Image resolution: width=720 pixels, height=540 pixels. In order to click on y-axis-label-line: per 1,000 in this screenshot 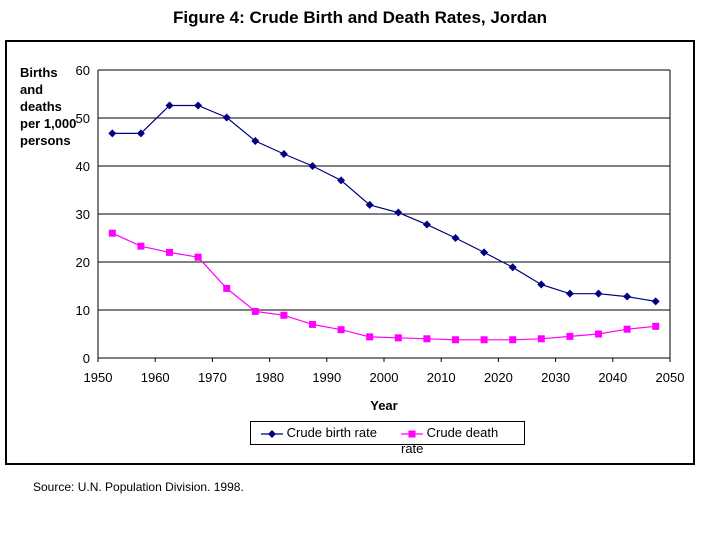, I will do `click(48, 123)`.